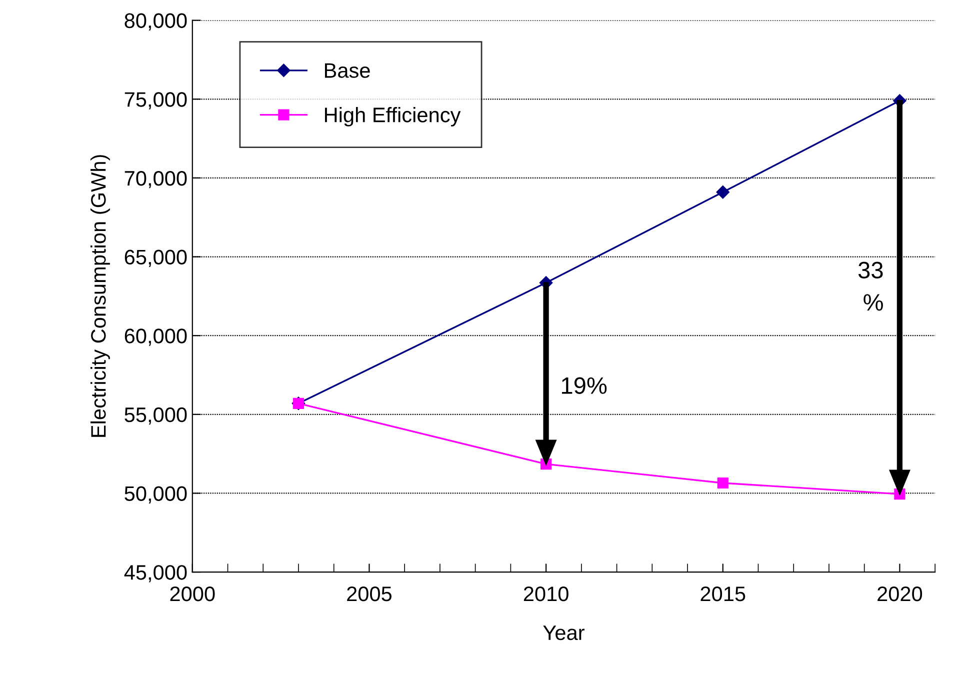  What do you see at coordinates (155, 22) in the screenshot?
I see `y-tick-label: 80,000` at bounding box center [155, 22].